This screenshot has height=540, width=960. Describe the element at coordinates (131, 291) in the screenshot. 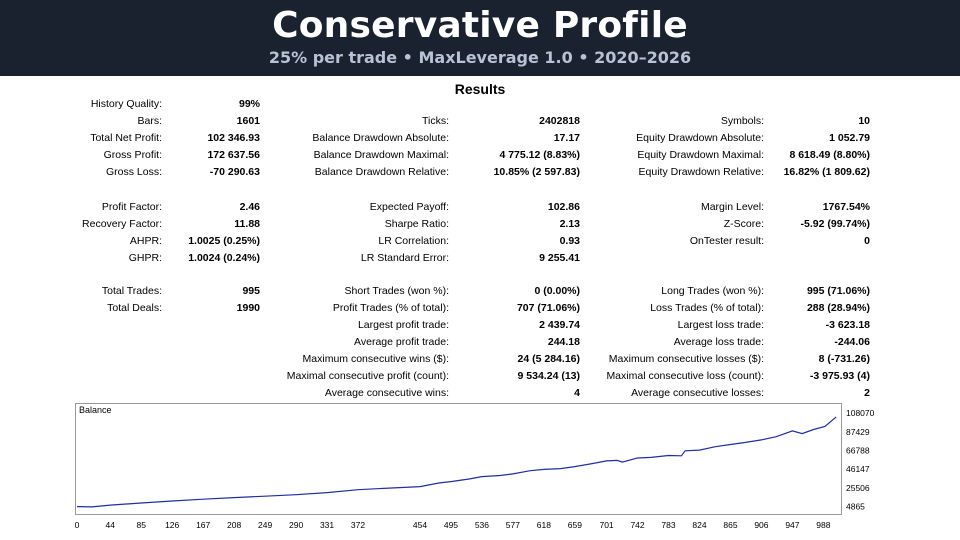

I see `stat-label-total-trades: Total Trades:` at that location.